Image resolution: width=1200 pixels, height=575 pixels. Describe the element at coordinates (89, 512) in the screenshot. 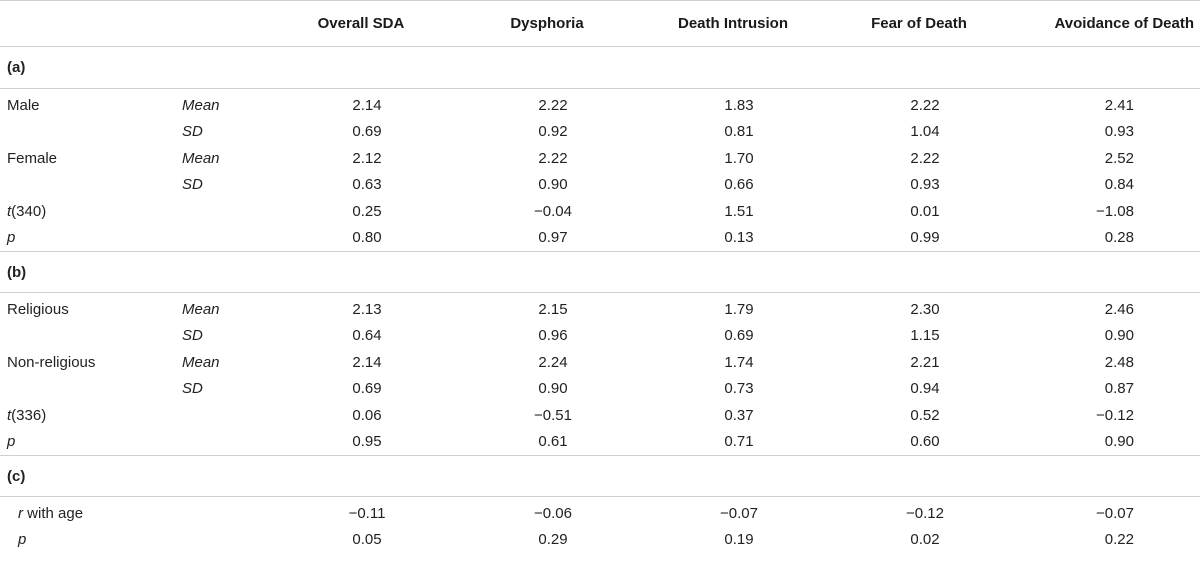

I see `row-group-label: r with age` at that location.